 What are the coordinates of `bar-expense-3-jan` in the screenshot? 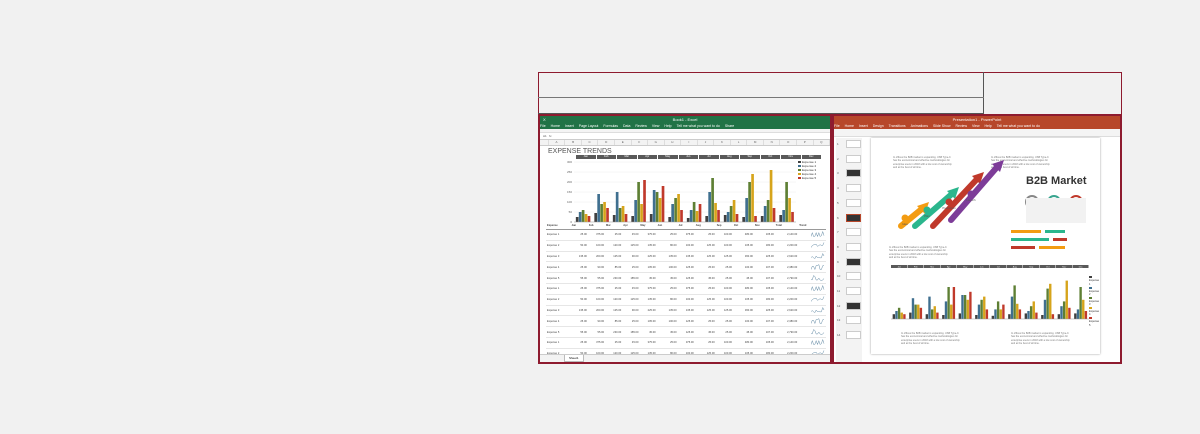 It's located at (583, 216).